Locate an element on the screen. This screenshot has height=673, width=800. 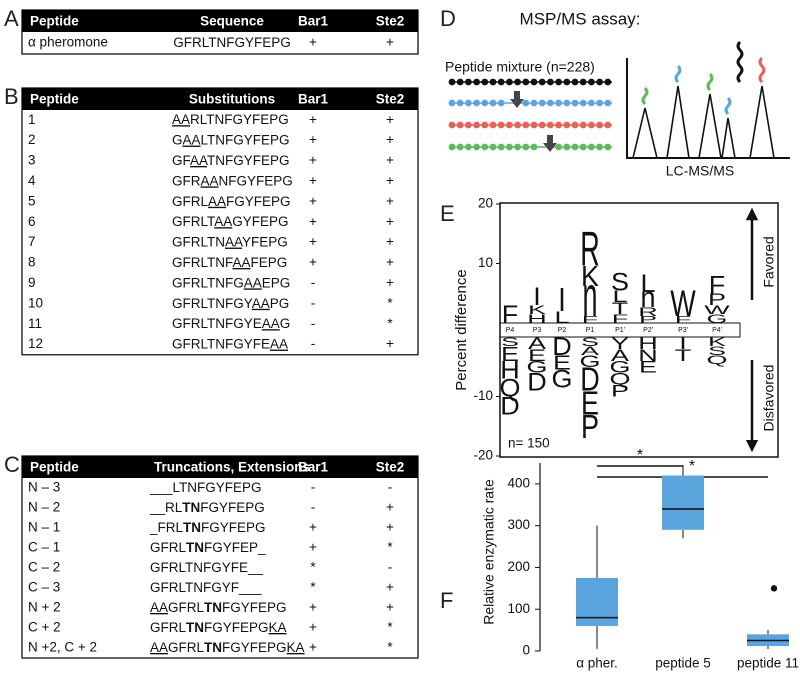
peptide-name: N +2, C + 2 is located at coordinates (62, 647).